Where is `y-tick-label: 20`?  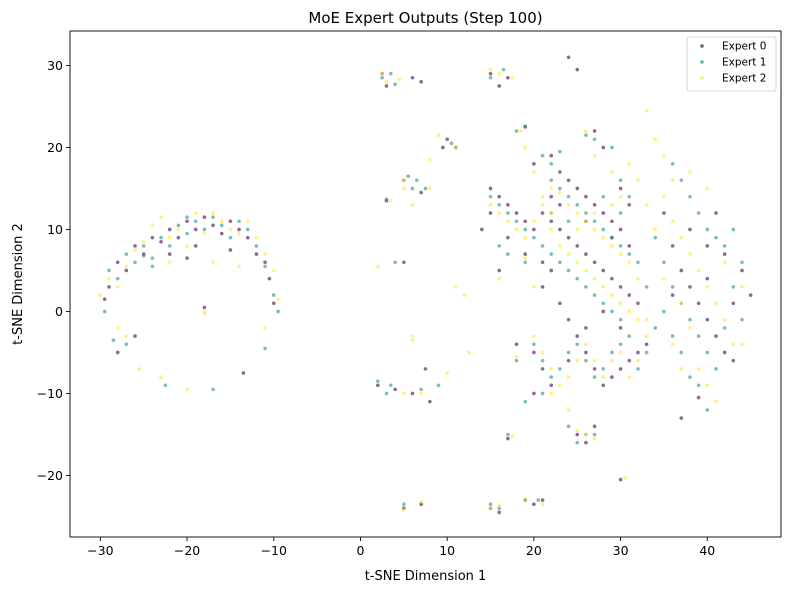 y-tick-label: 20 is located at coordinates (55, 147).